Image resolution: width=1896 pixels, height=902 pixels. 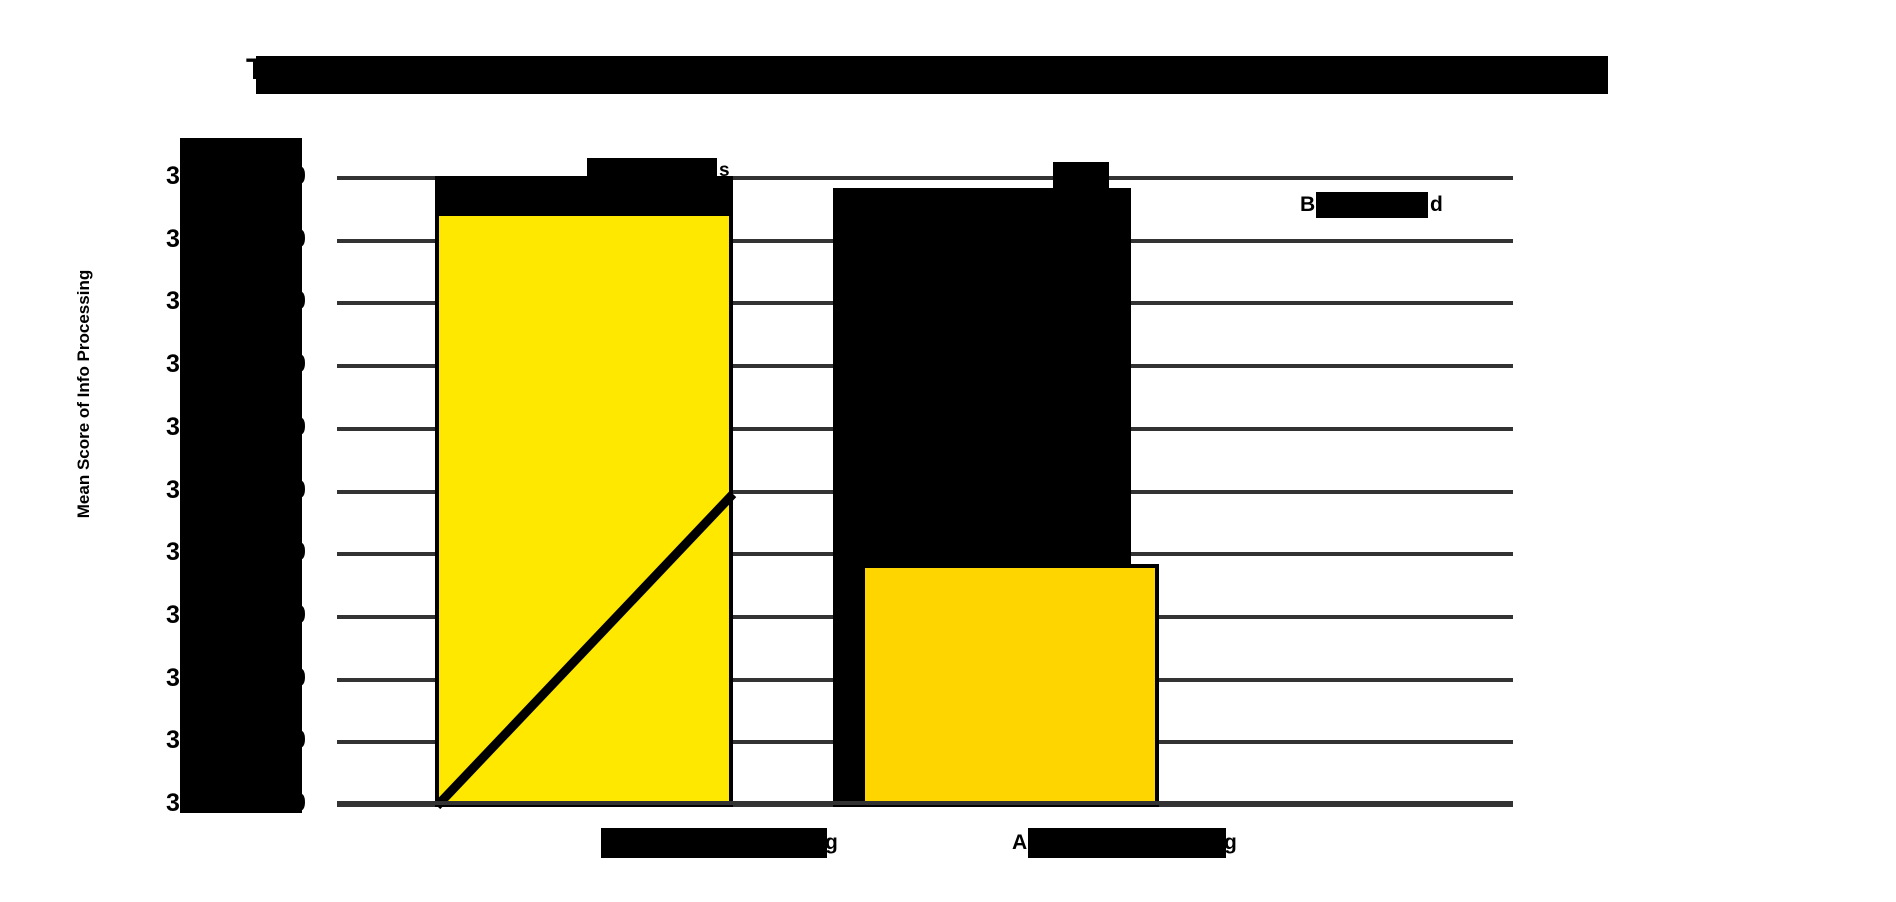 I want to click on bar-label-group2-redaction, so click(x=1081, y=175).